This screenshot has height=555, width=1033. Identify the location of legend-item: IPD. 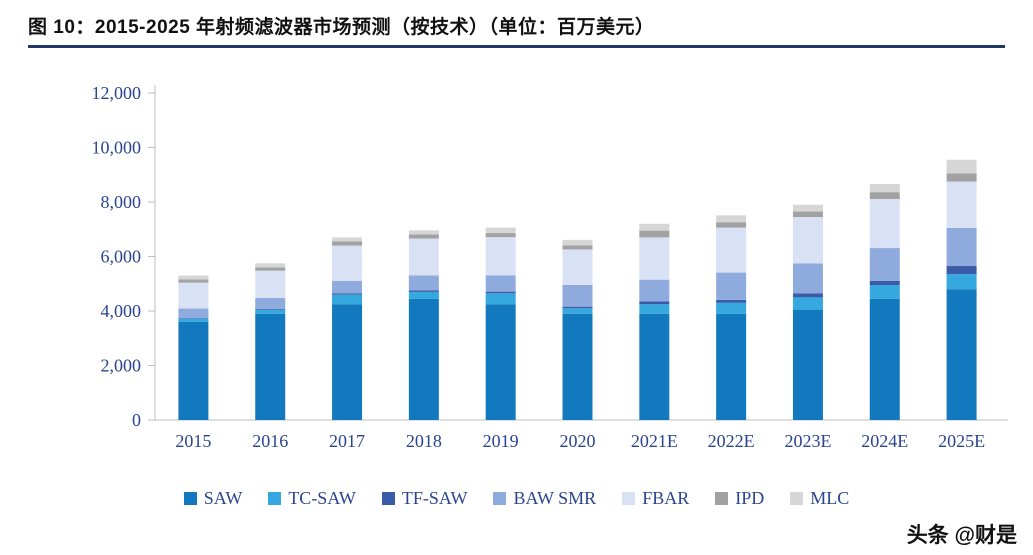
(739, 498).